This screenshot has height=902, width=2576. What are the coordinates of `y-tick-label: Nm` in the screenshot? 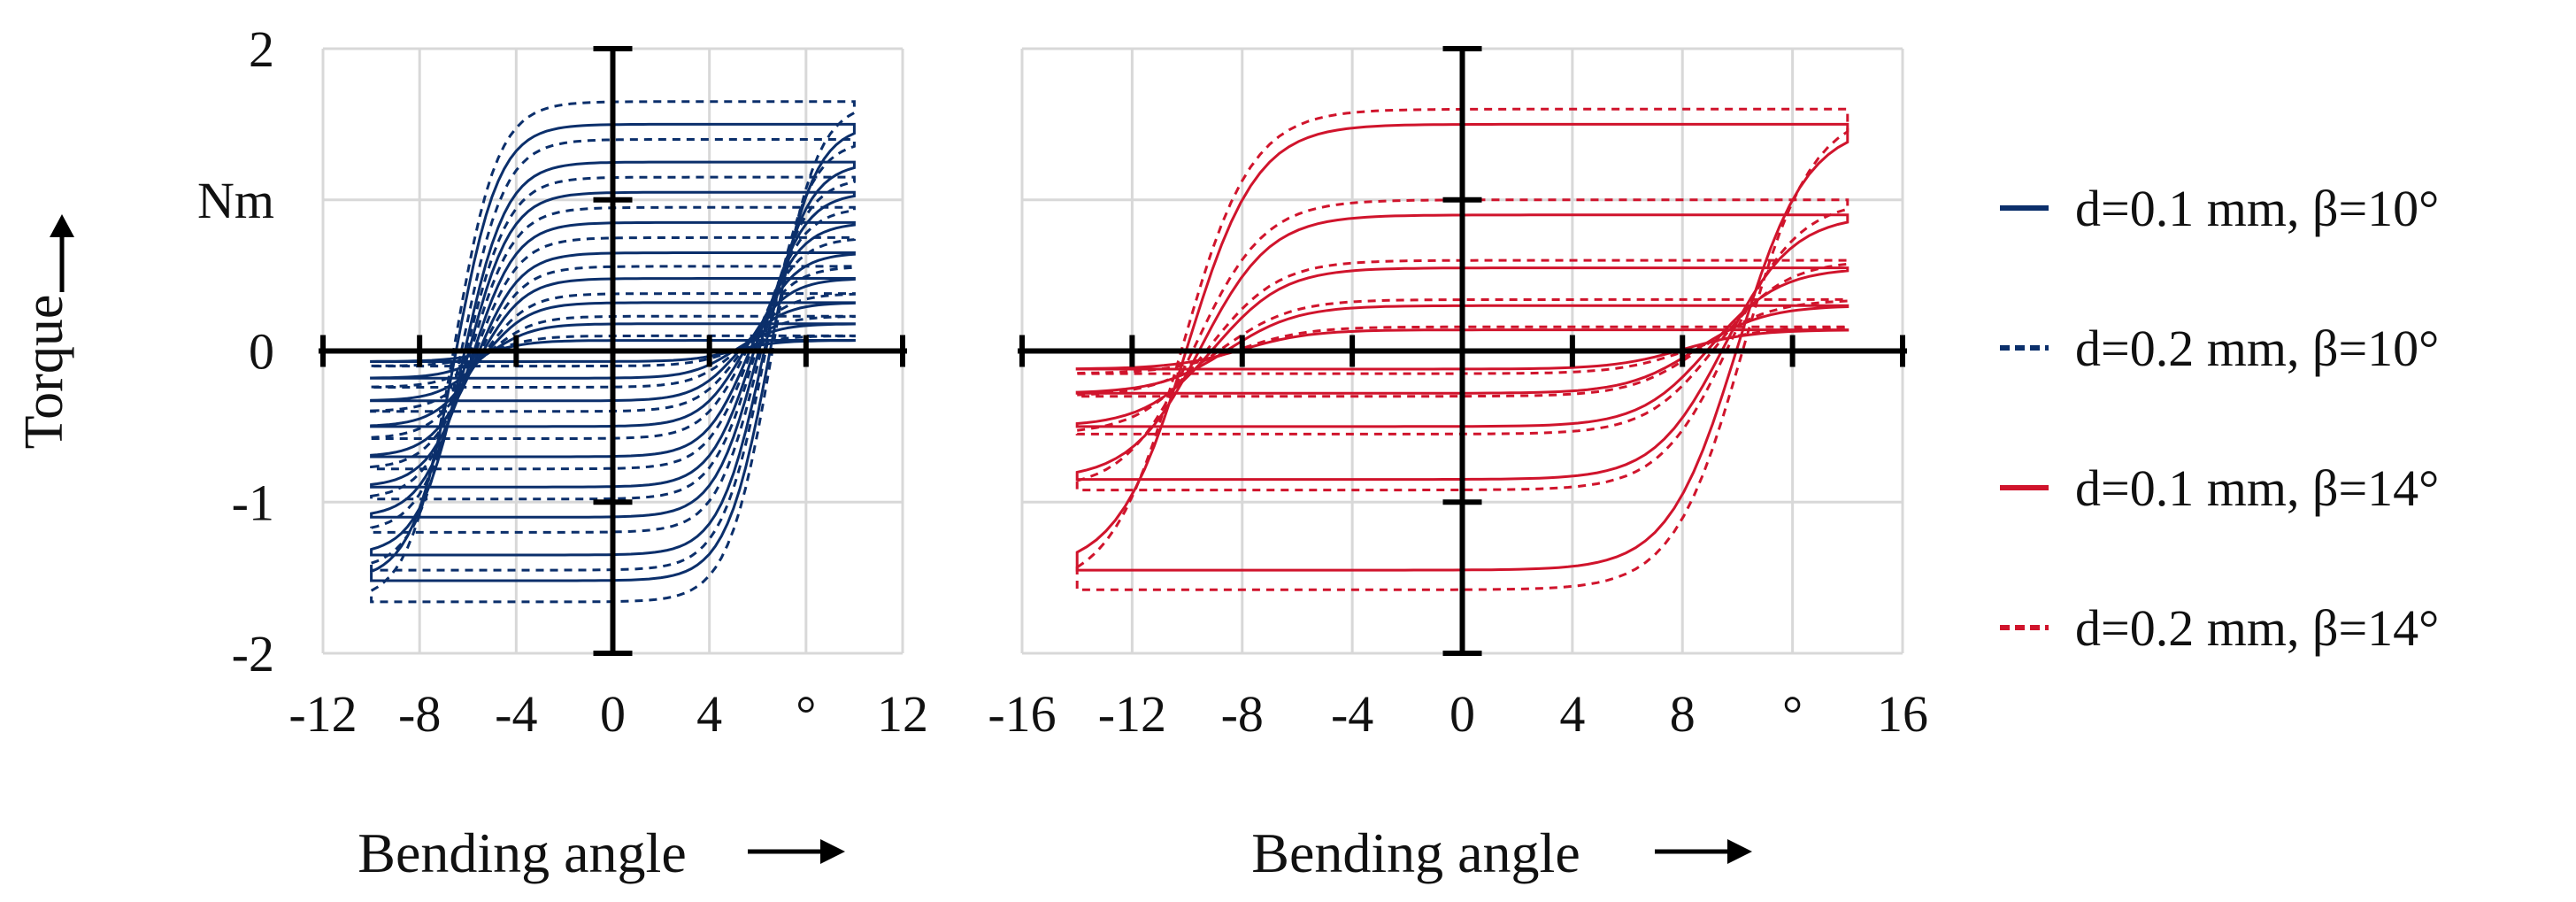 It's located at (235, 200).